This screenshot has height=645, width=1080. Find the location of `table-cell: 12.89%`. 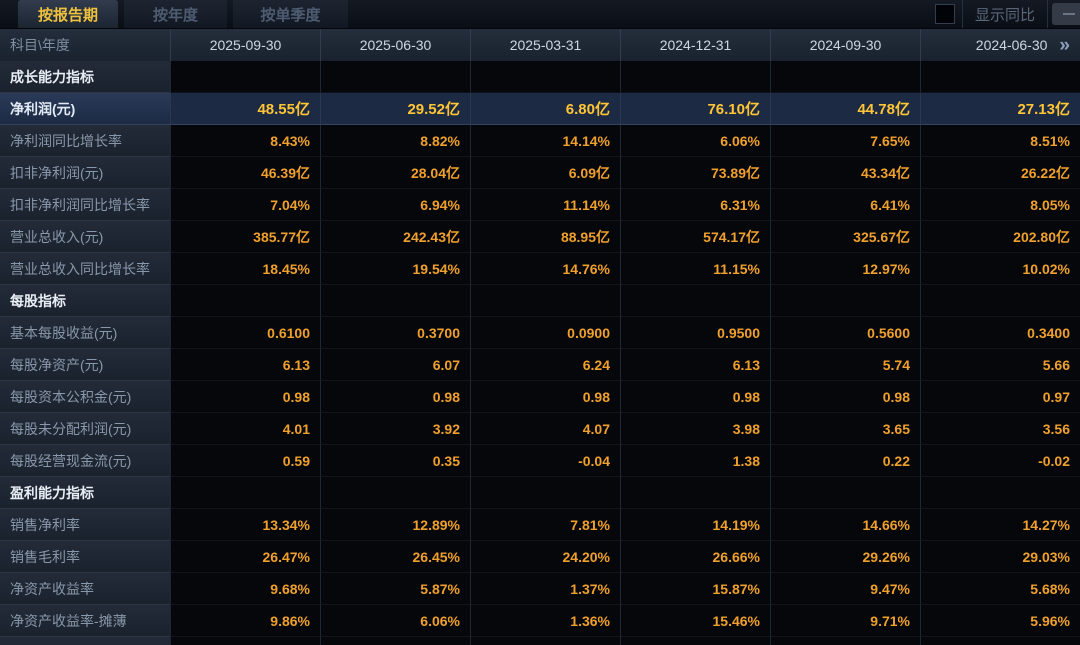

table-cell: 12.89% is located at coordinates (395, 525).